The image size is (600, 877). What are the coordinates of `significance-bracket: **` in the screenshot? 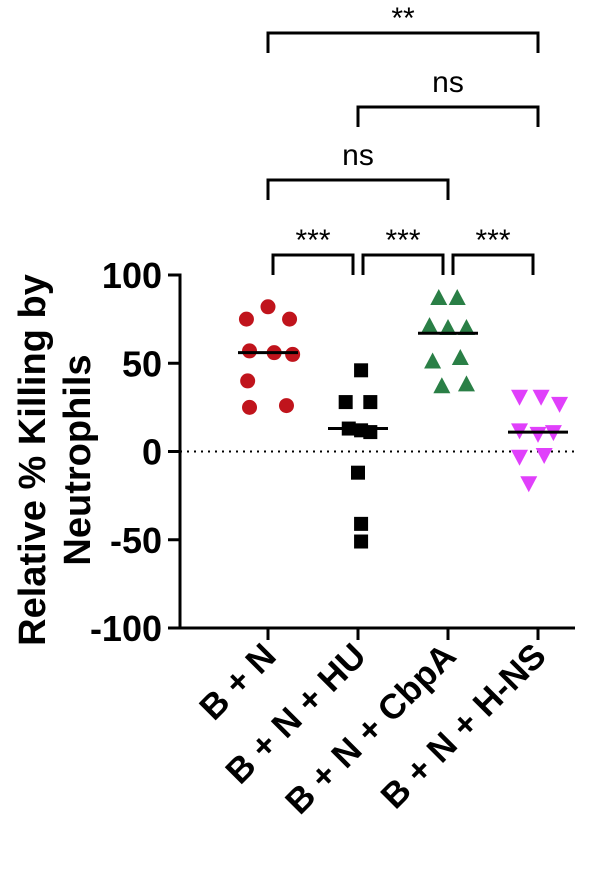 It's located at (403, 27).